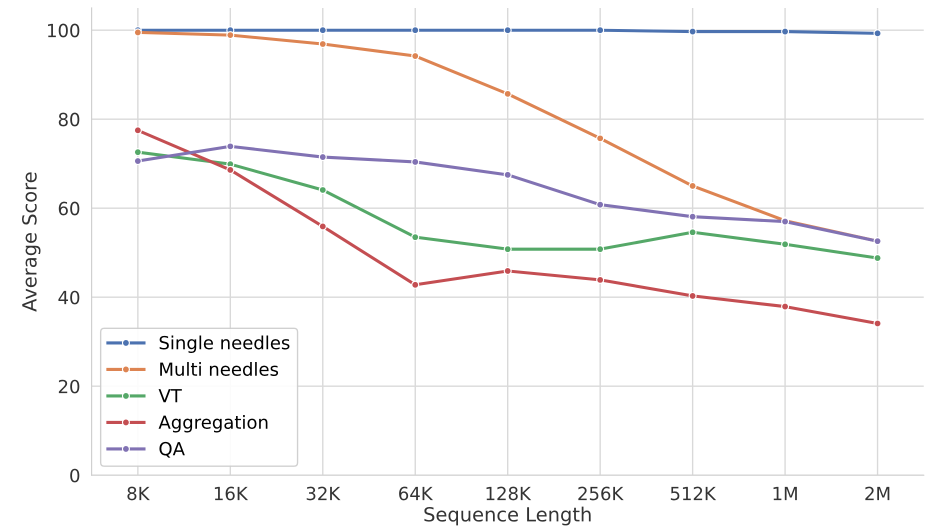 Image resolution: width=935 pixels, height=531 pixels. What do you see at coordinates (172, 450) in the screenshot?
I see `legend-label: QA` at bounding box center [172, 450].